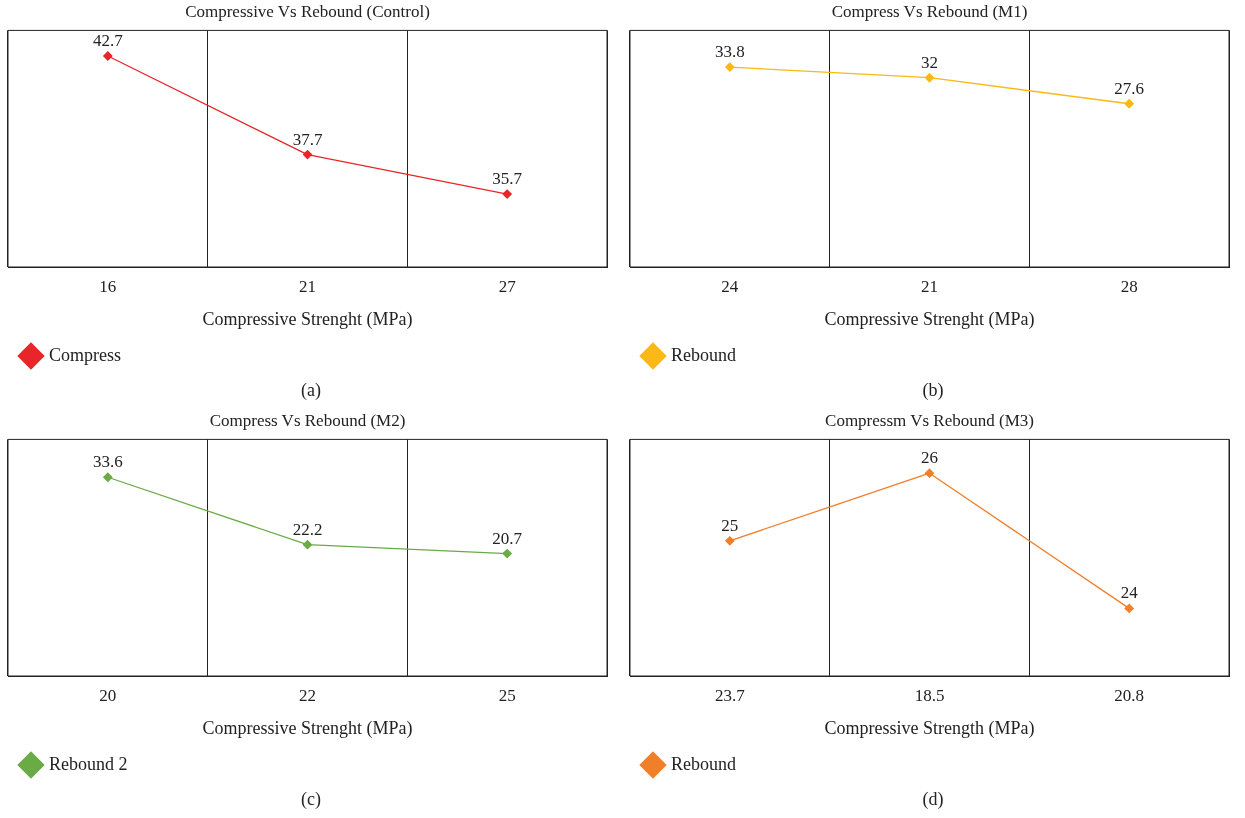  Describe the element at coordinates (307, 529) in the screenshot. I see `data-label: 22.2` at that location.